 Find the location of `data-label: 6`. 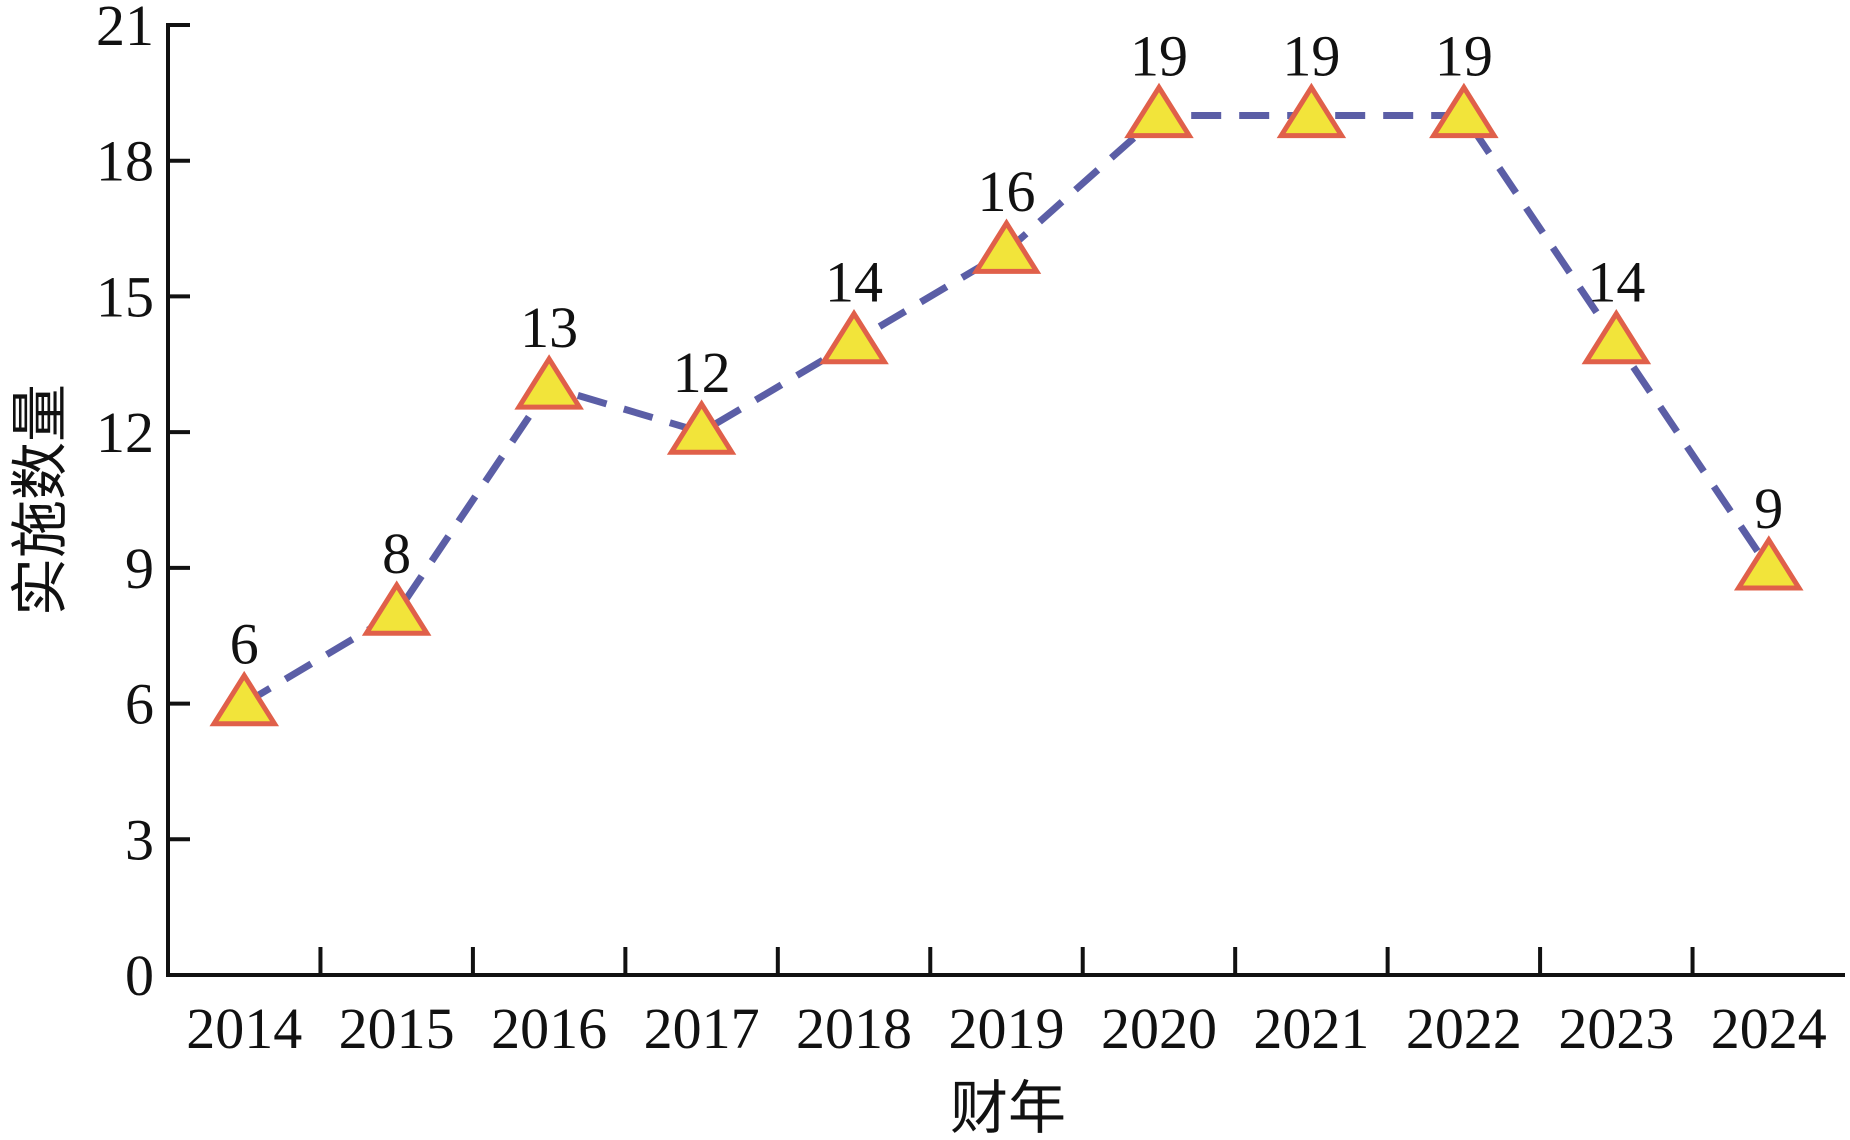

data-label: 6 is located at coordinates (244, 644).